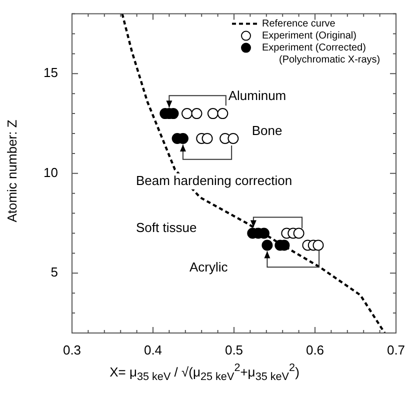 The image size is (409, 417). What do you see at coordinates (166, 227) in the screenshot?
I see `annotation: Soft tissue` at bounding box center [166, 227].